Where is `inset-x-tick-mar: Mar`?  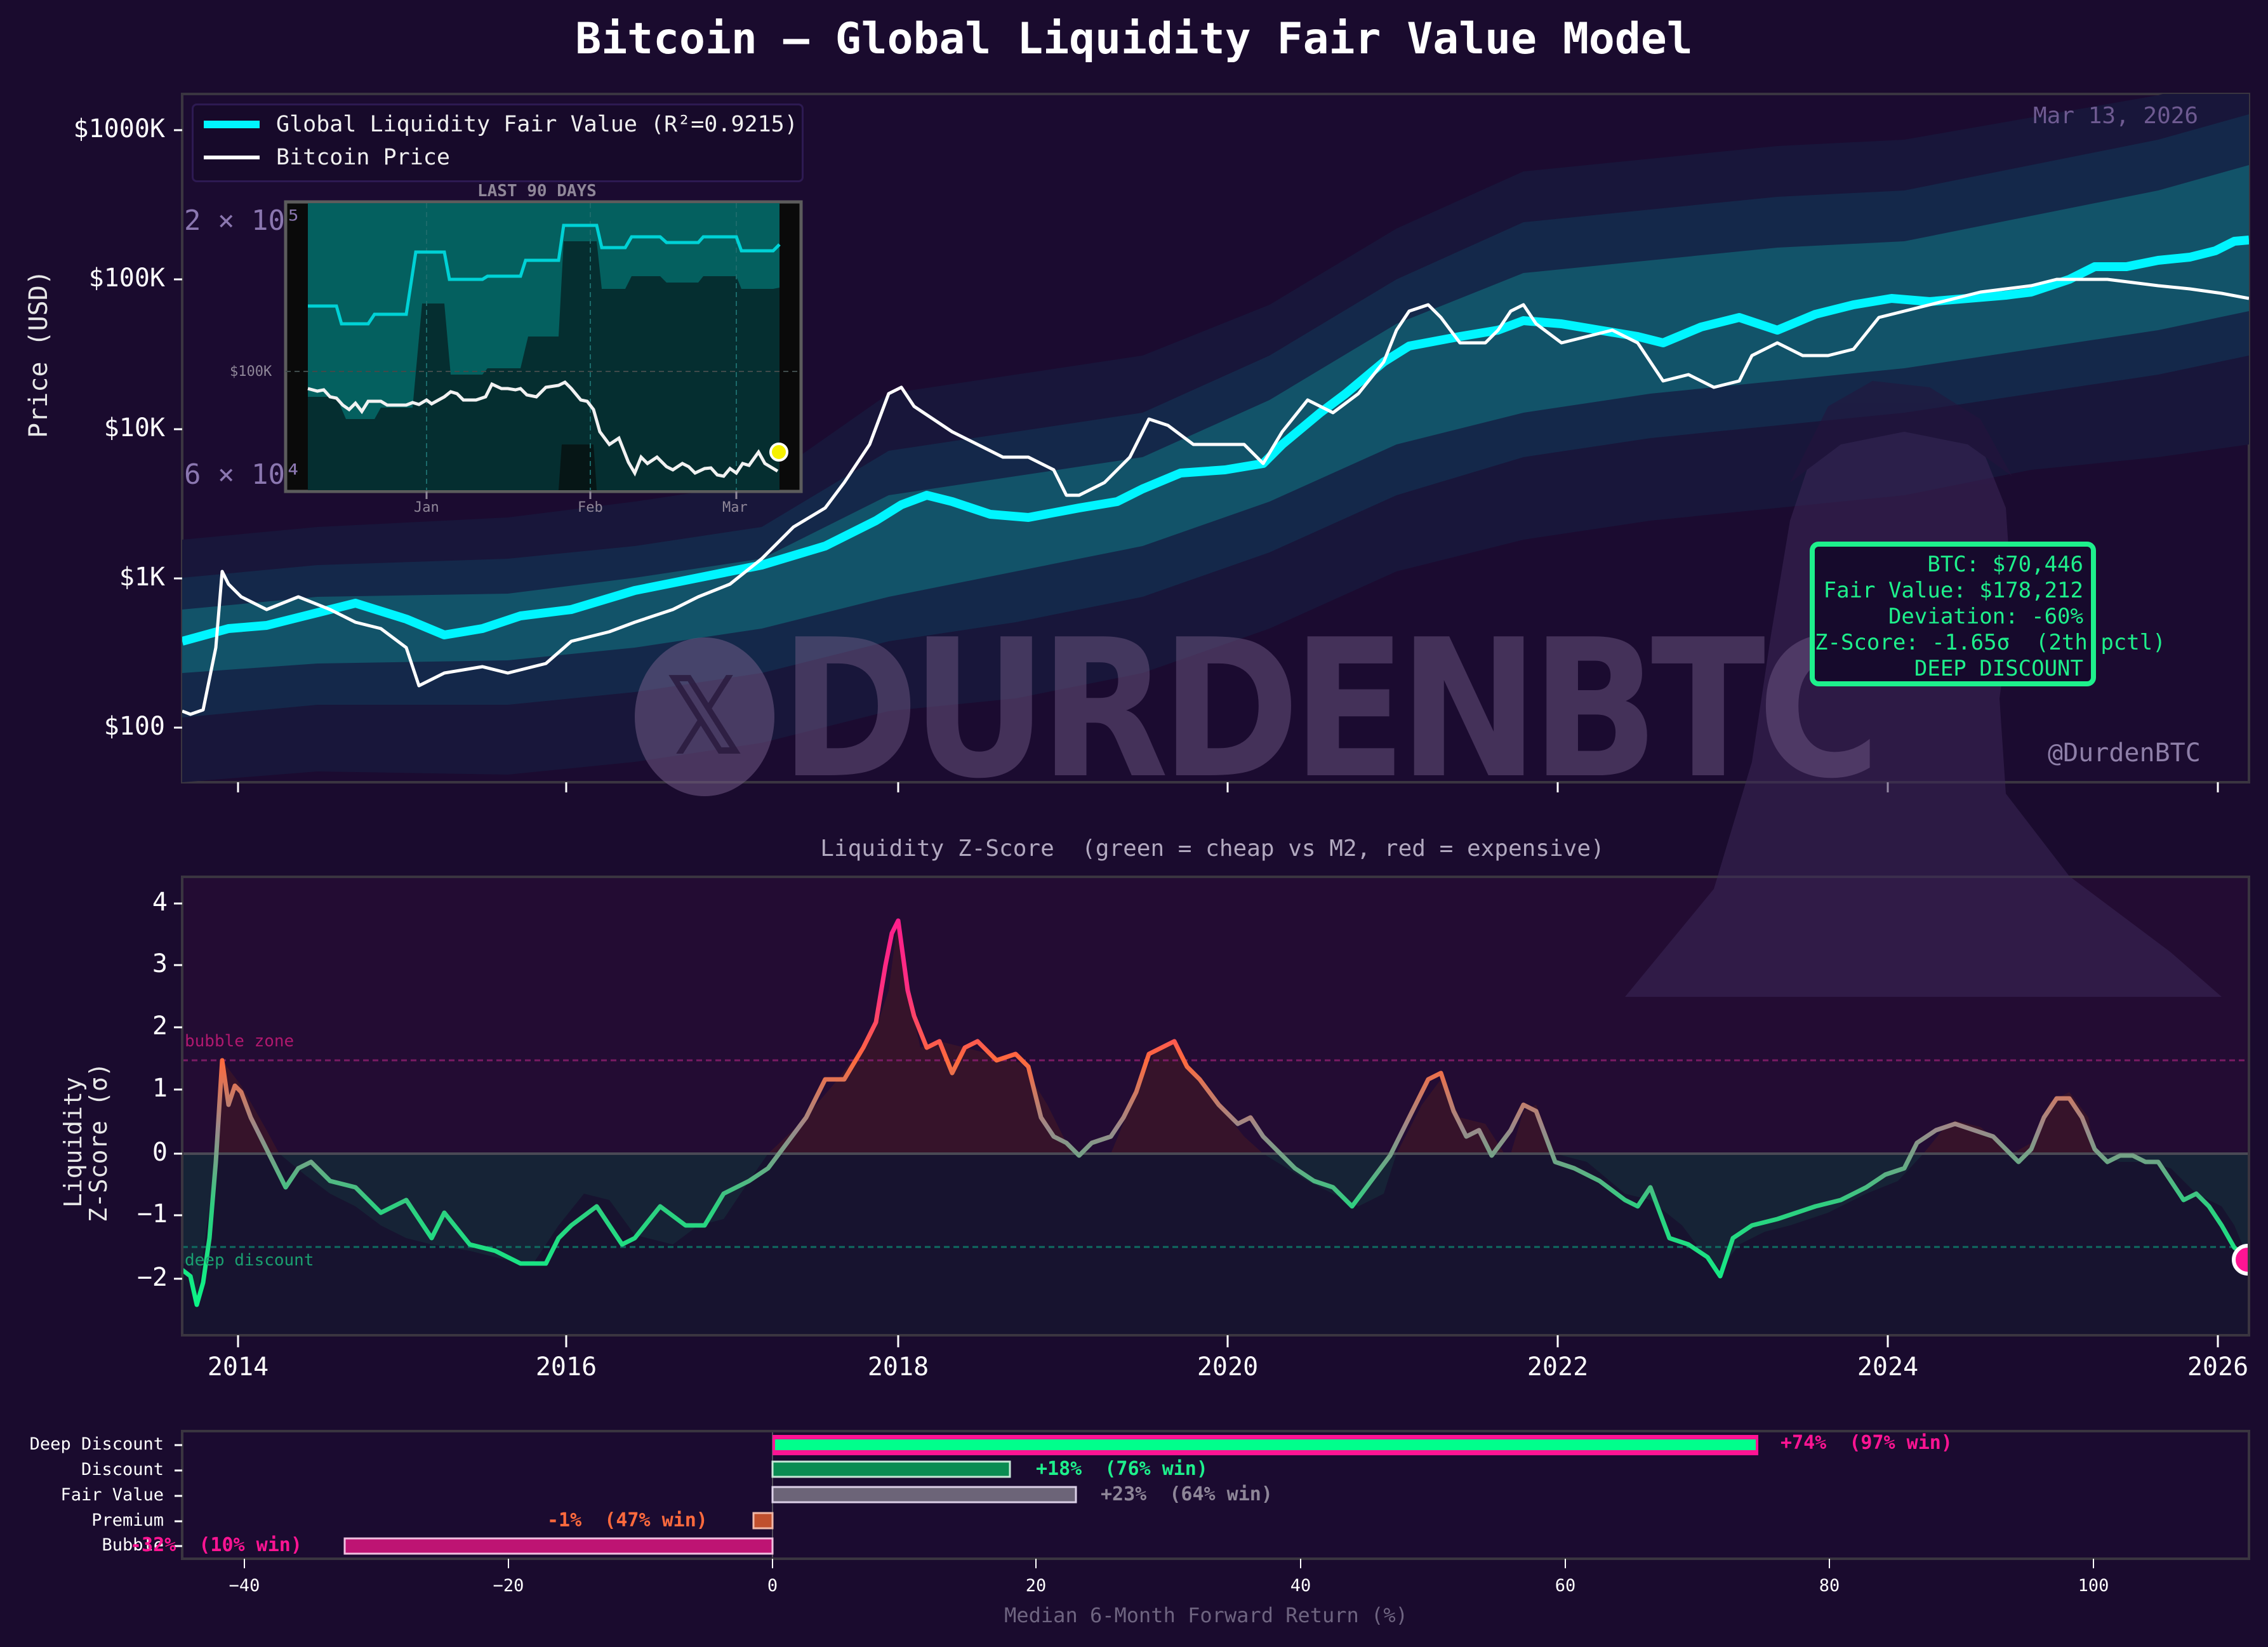 inset-x-tick-mar: Mar is located at coordinates (735, 508).